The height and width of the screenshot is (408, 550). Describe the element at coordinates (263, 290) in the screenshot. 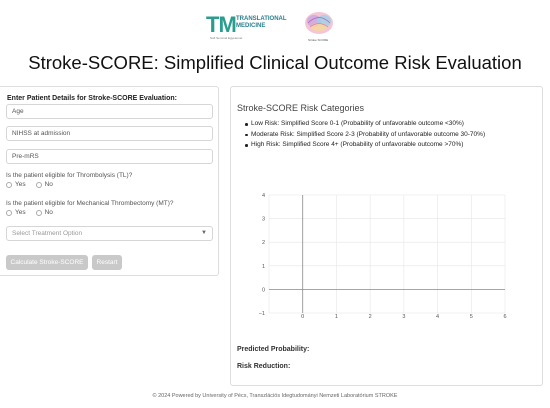

I see `y-tick-label: 0` at that location.